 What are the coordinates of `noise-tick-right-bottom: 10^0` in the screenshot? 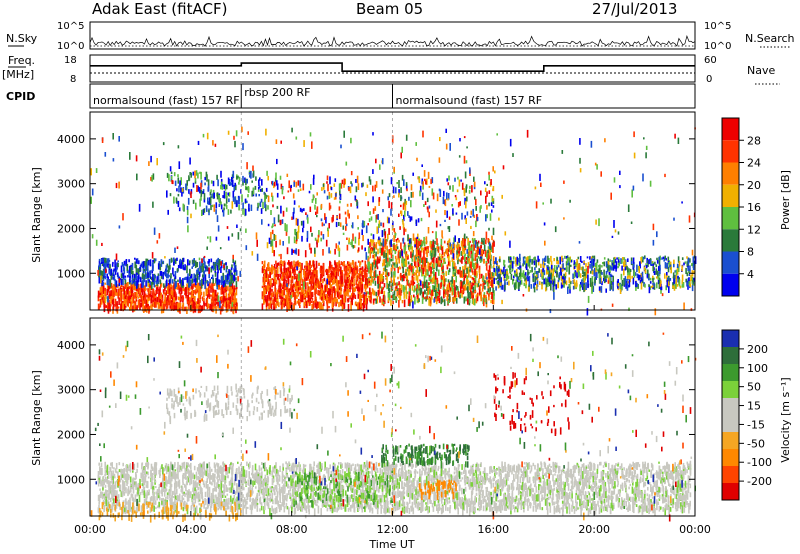 It's located at (717, 46).